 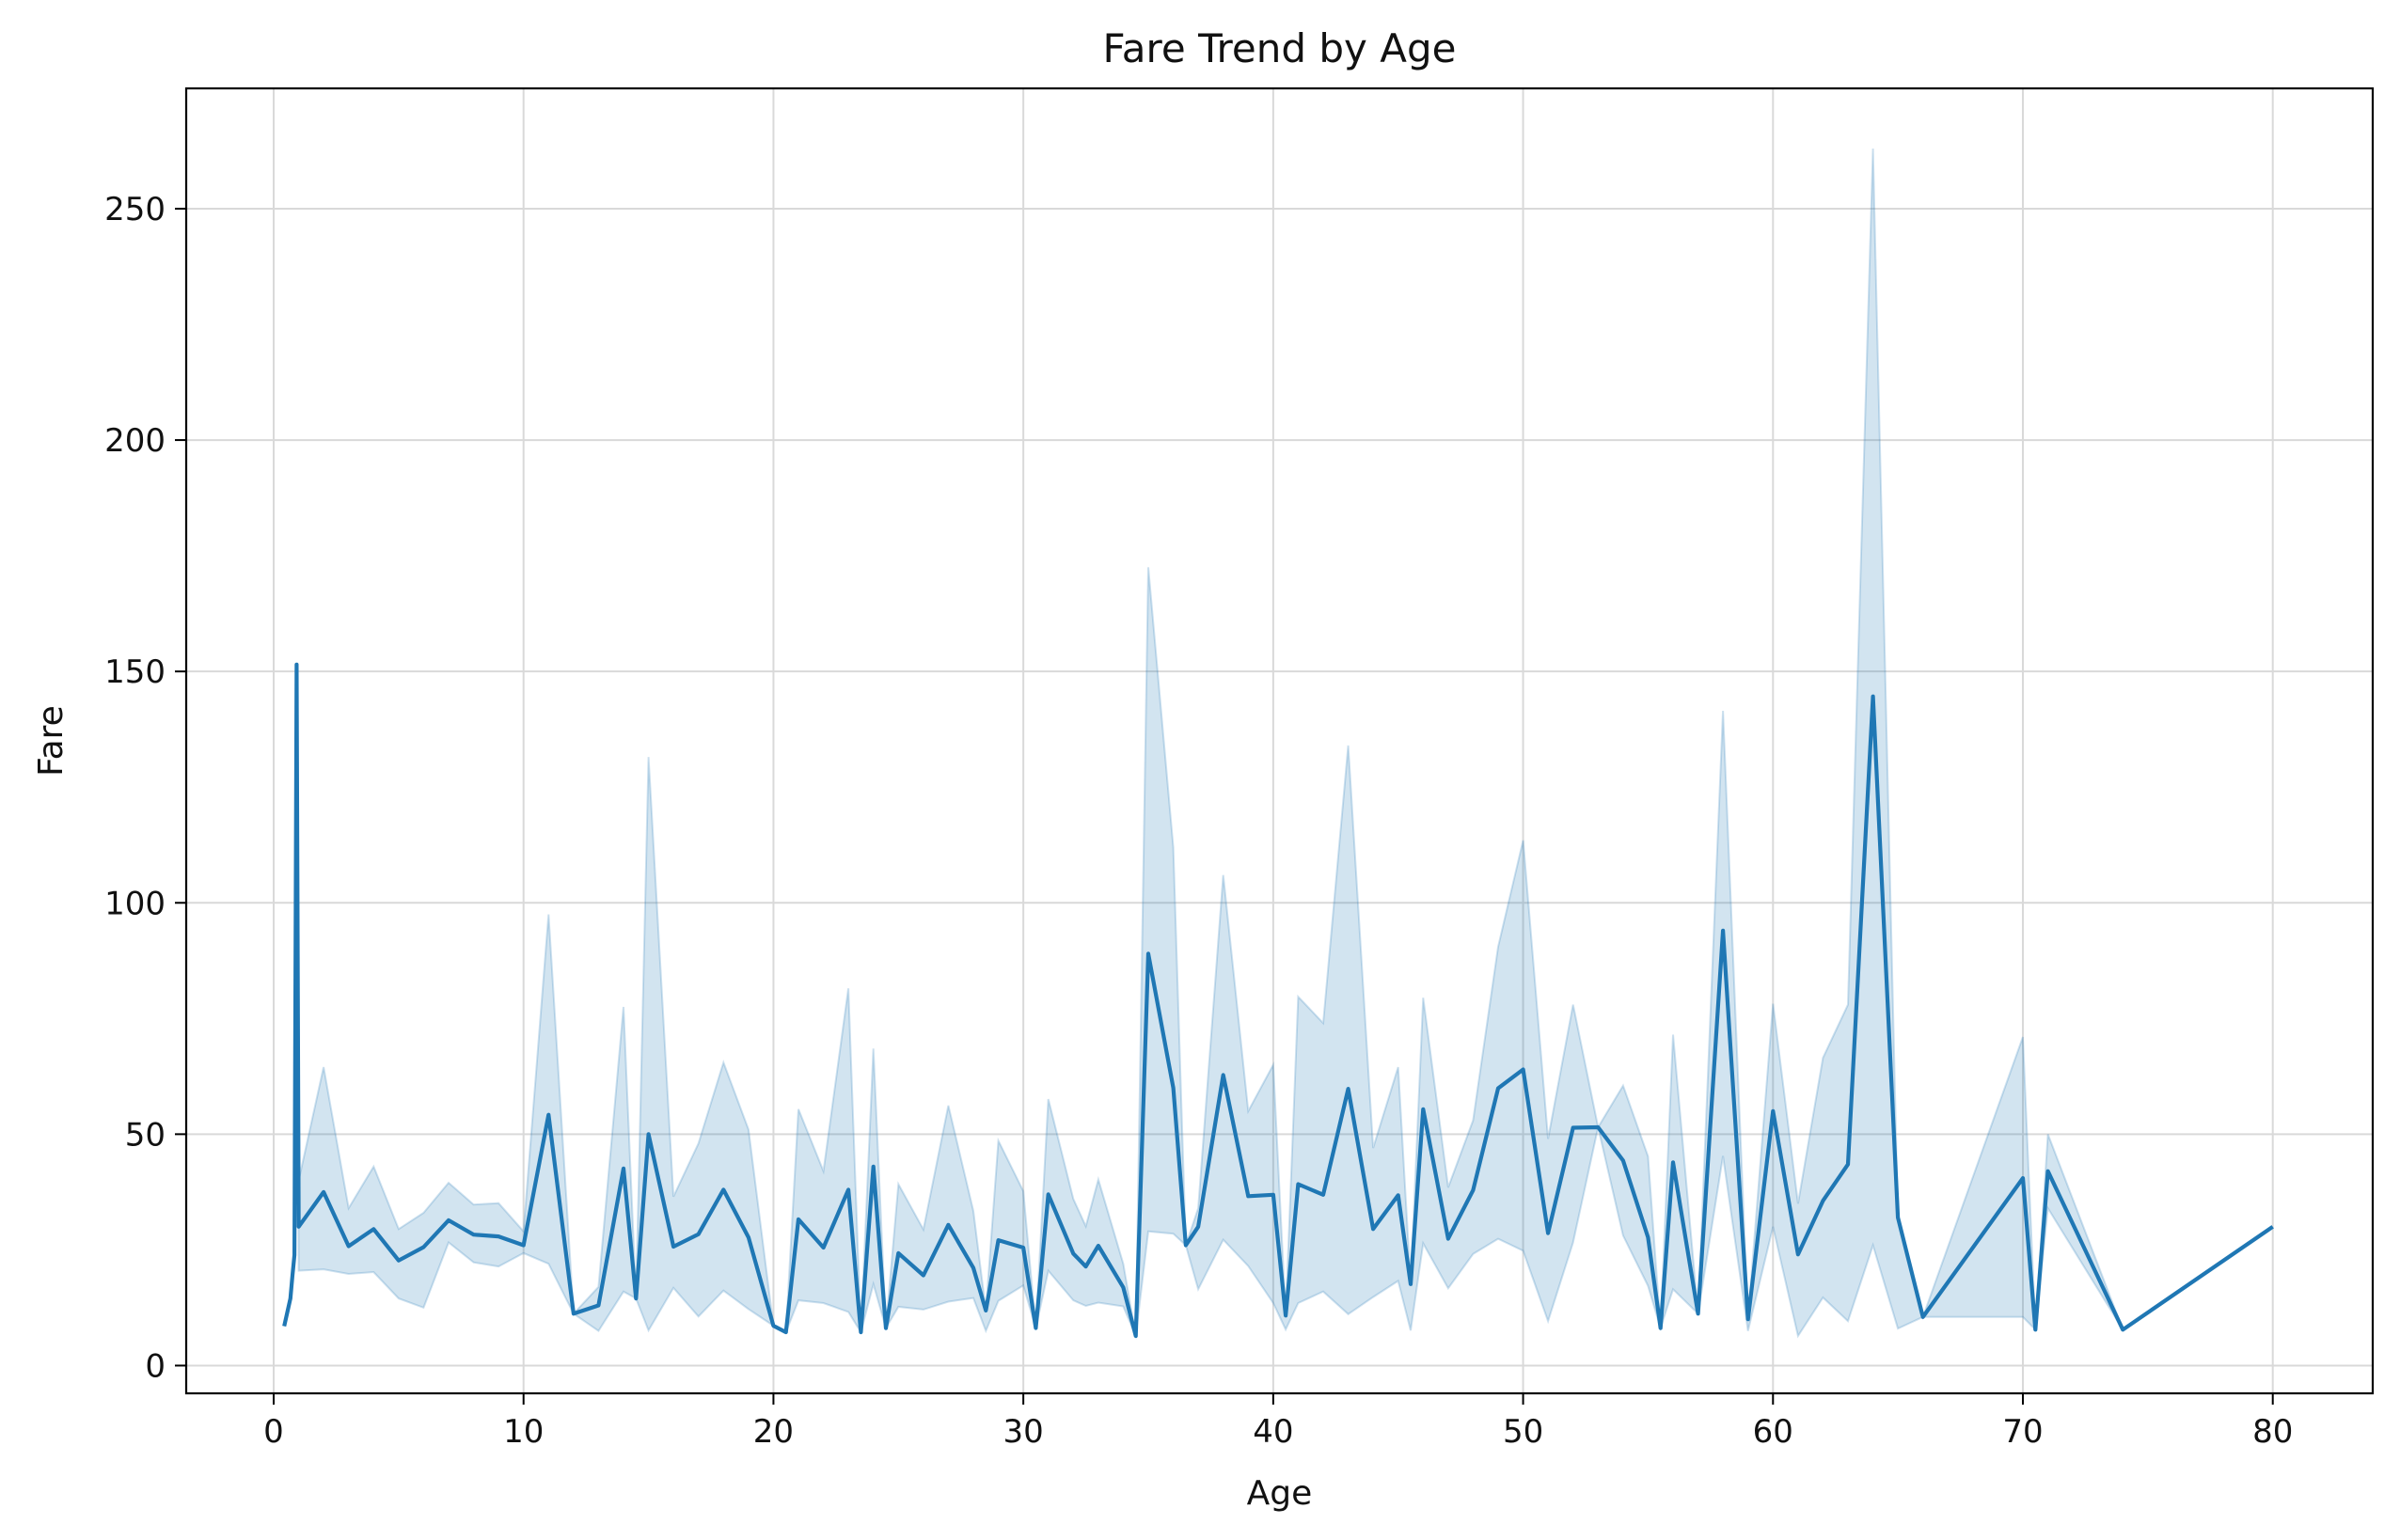 What do you see at coordinates (523, 1432) in the screenshot?
I see `x-tick-label: 10` at bounding box center [523, 1432].